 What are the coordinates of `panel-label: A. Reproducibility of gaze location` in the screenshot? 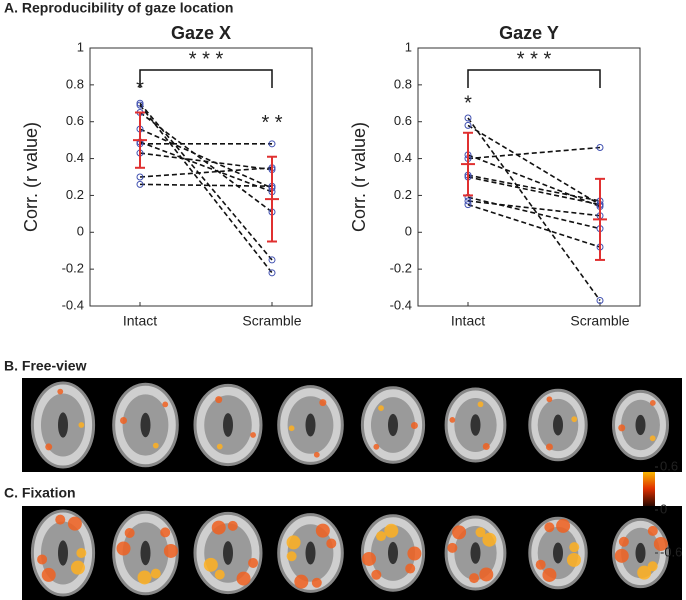 It's located at (118, 8).